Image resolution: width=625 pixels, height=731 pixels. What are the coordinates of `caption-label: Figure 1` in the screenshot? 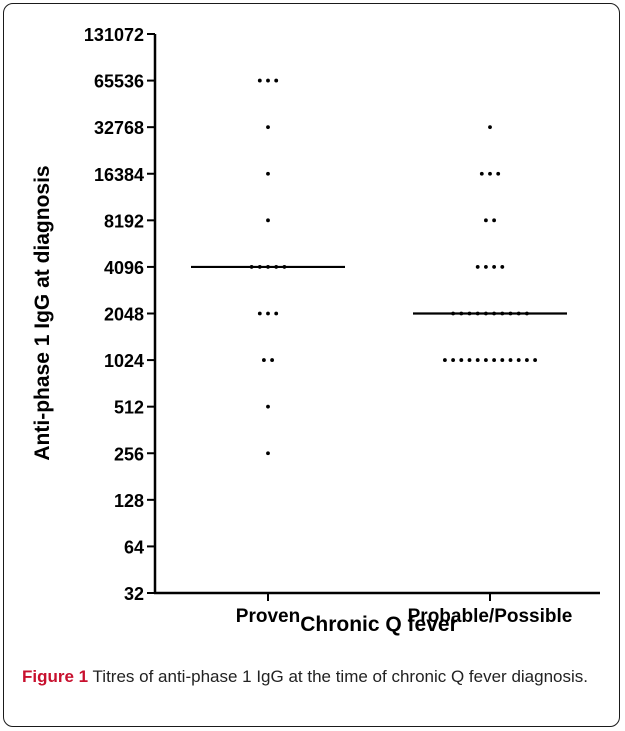 It's located at (55, 676).